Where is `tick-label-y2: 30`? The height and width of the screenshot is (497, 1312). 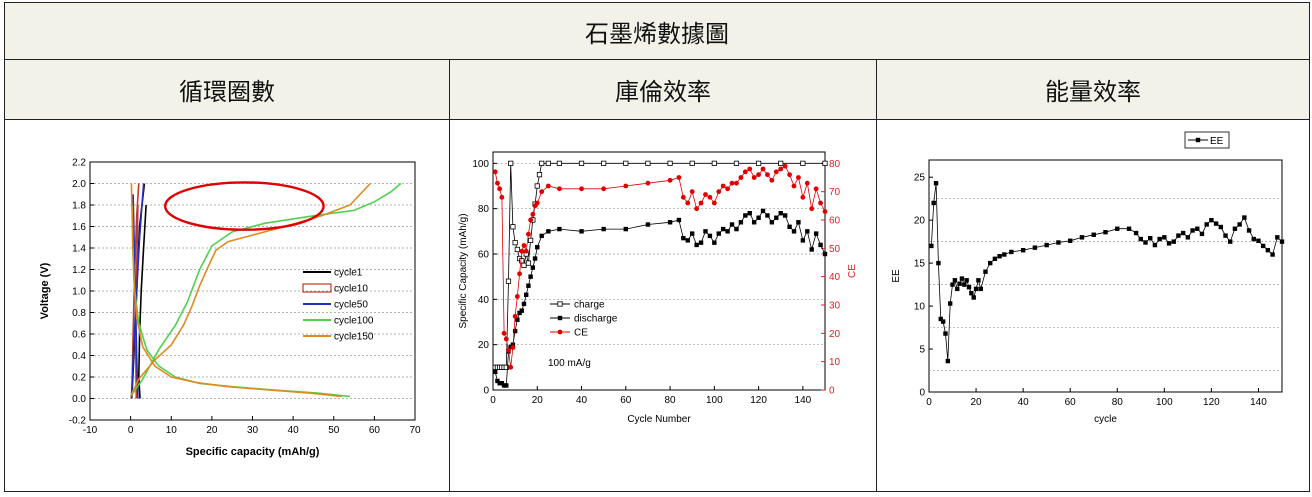 tick-label-y2: 30 is located at coordinates (835, 306).